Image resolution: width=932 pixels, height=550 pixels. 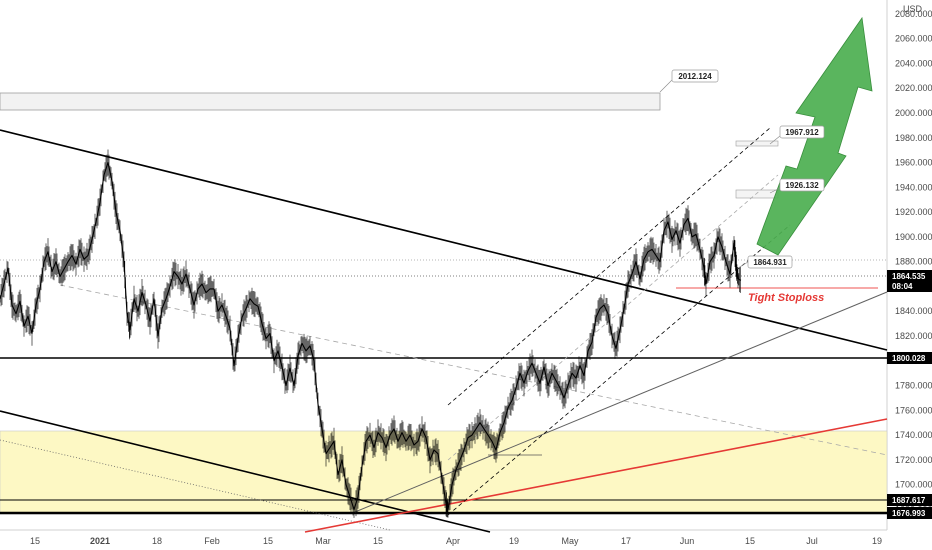 What do you see at coordinates (812, 541) in the screenshot?
I see `x-tick-label: Jul` at bounding box center [812, 541].